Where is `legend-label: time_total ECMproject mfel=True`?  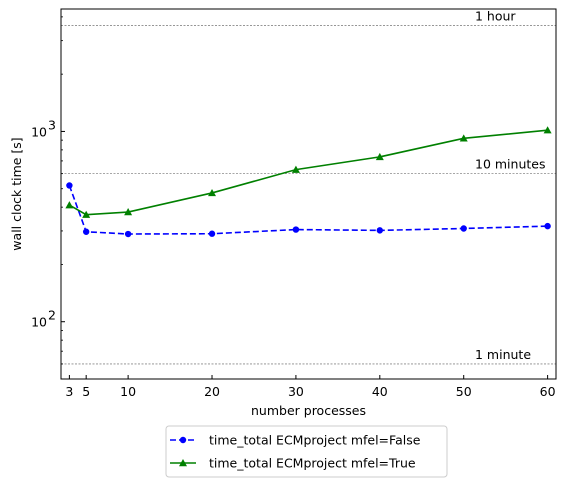 legend-label: time_total ECMproject mfel=True is located at coordinates (312, 463).